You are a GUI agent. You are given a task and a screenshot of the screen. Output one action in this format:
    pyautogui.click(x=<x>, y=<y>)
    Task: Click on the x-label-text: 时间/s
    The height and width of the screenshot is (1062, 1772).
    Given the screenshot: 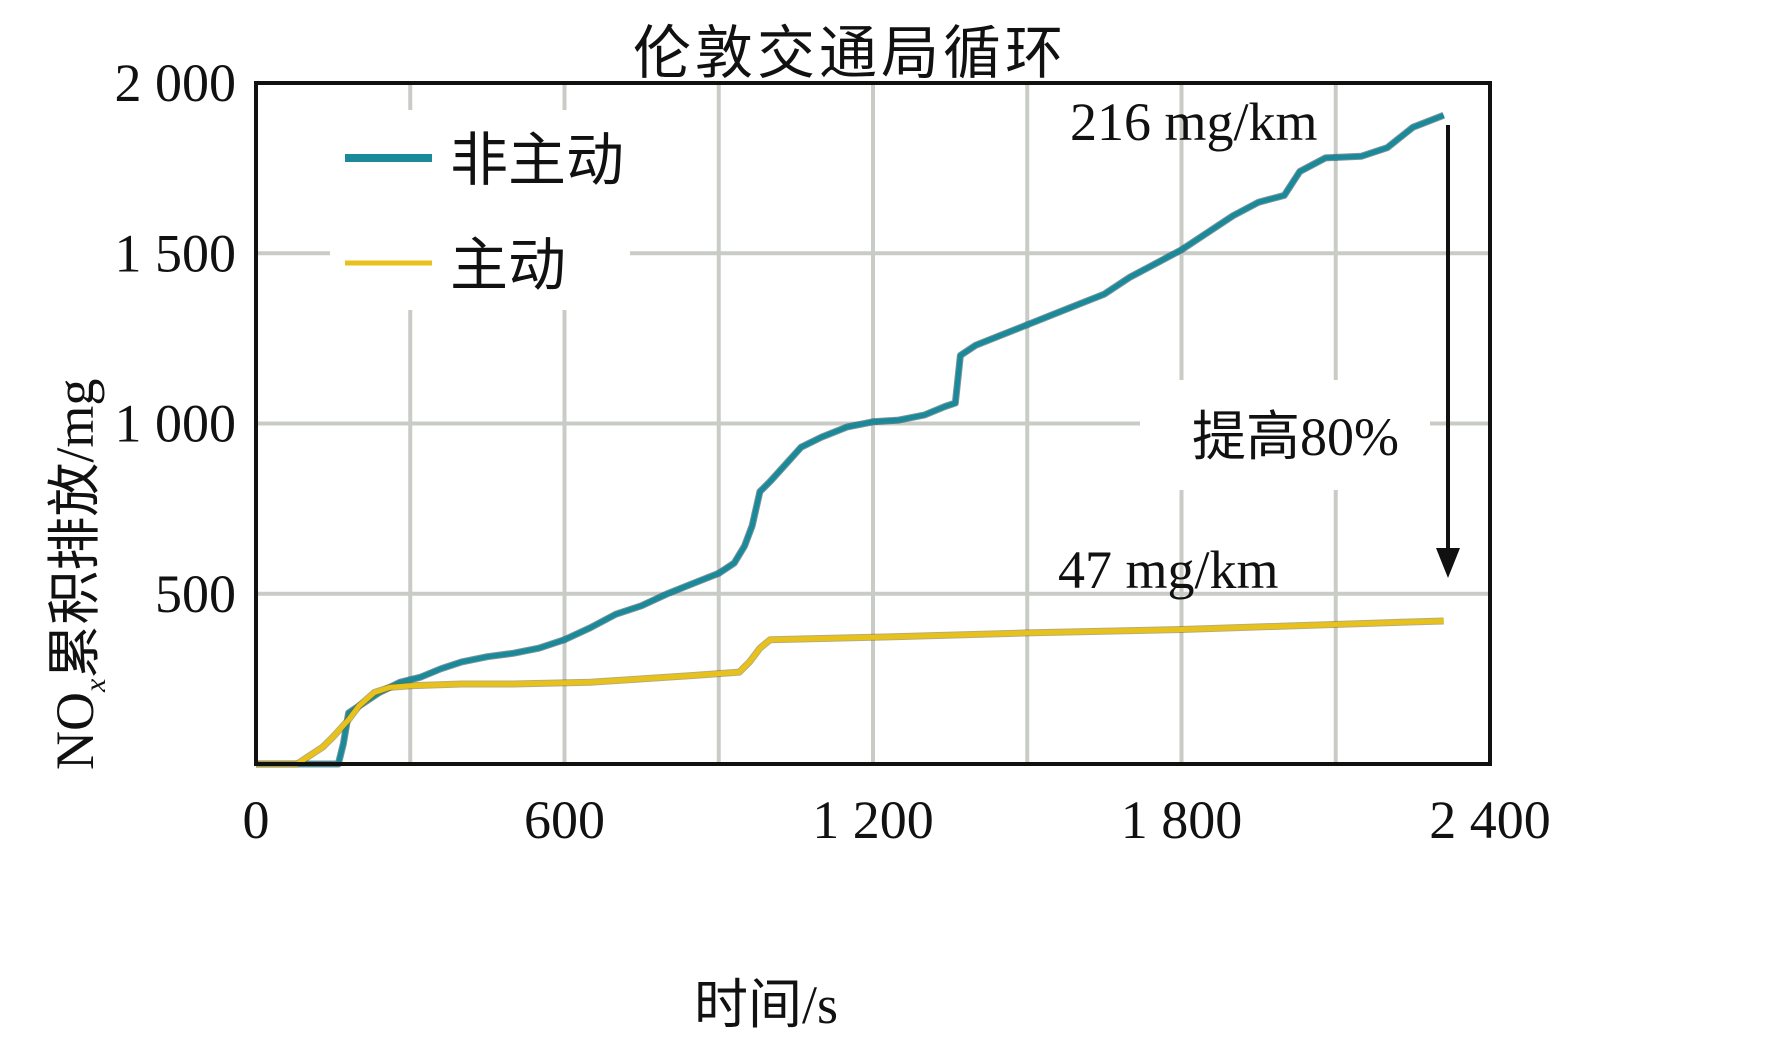 What is the action you would take?
    pyautogui.click(x=766, y=1005)
    